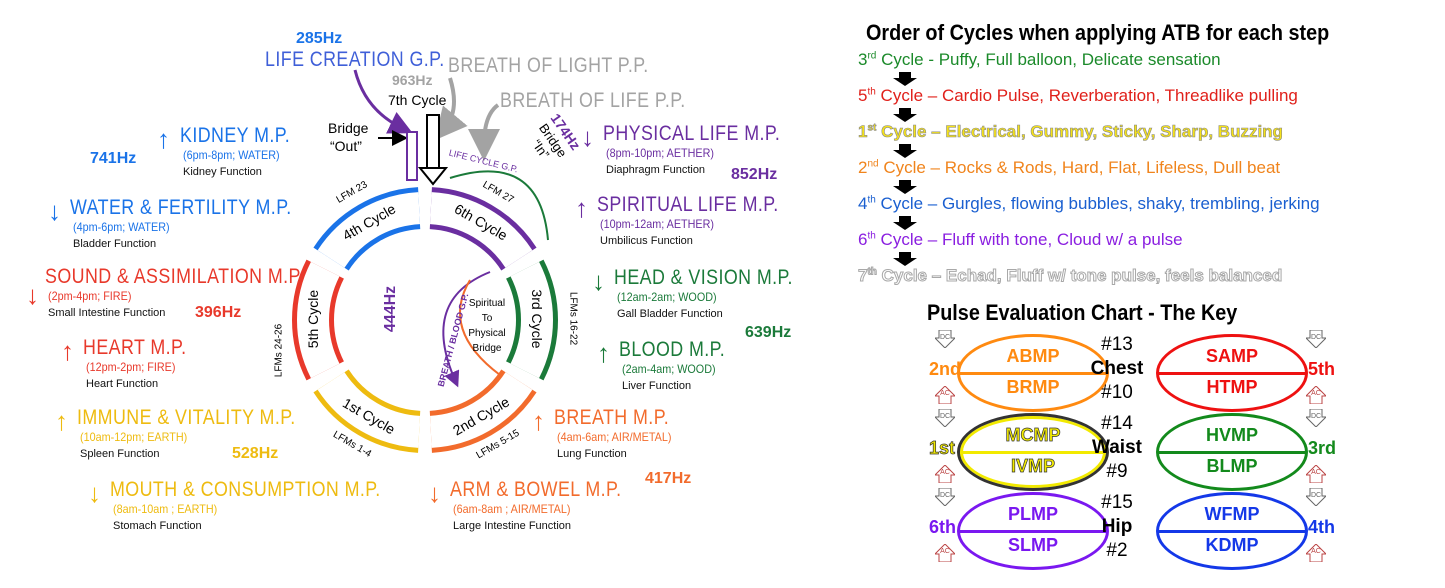 This screenshot has height=588, width=1445. Describe the element at coordinates (592, 454) in the screenshot. I see `meridian-function: Lung Function` at that location.